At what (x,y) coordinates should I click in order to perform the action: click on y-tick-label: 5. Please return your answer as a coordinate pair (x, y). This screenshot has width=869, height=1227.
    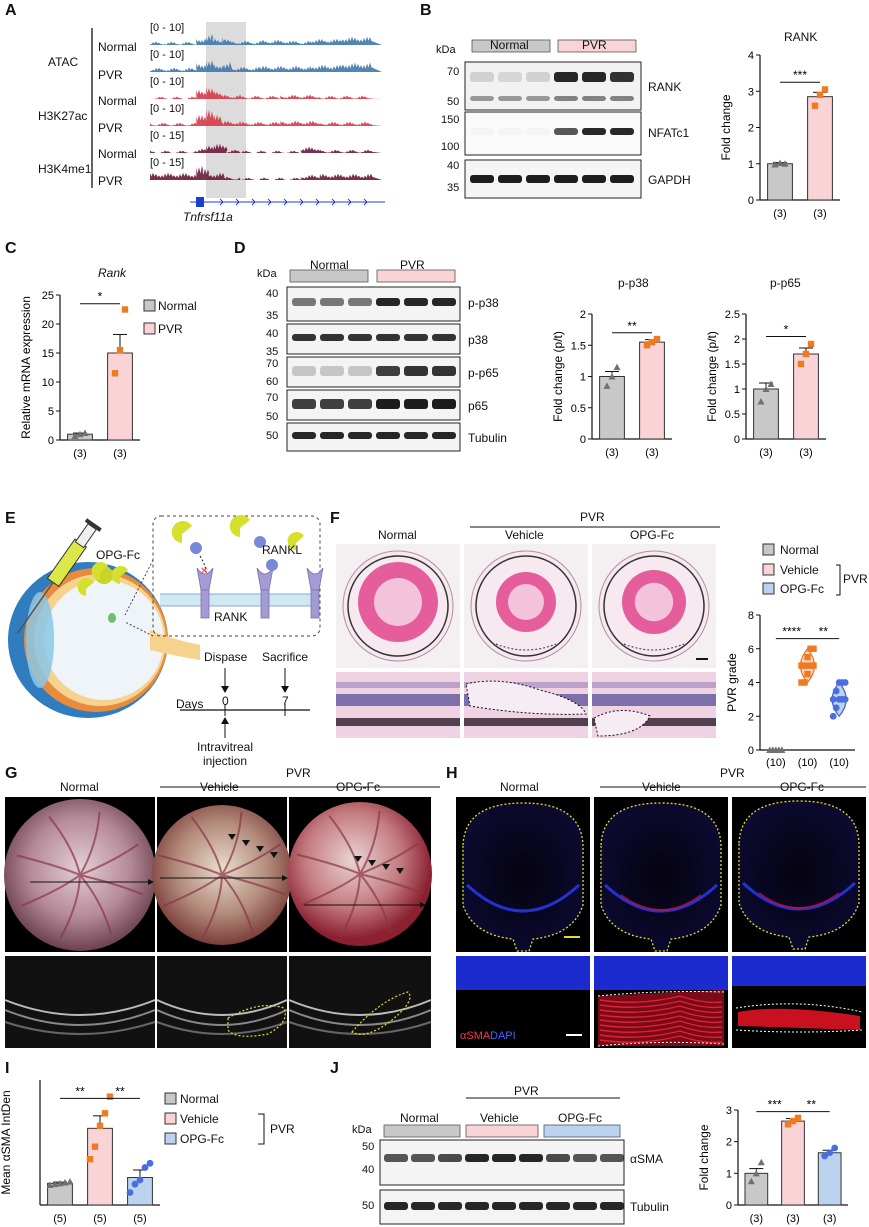
    Looking at the image, I should click on (51, 412).